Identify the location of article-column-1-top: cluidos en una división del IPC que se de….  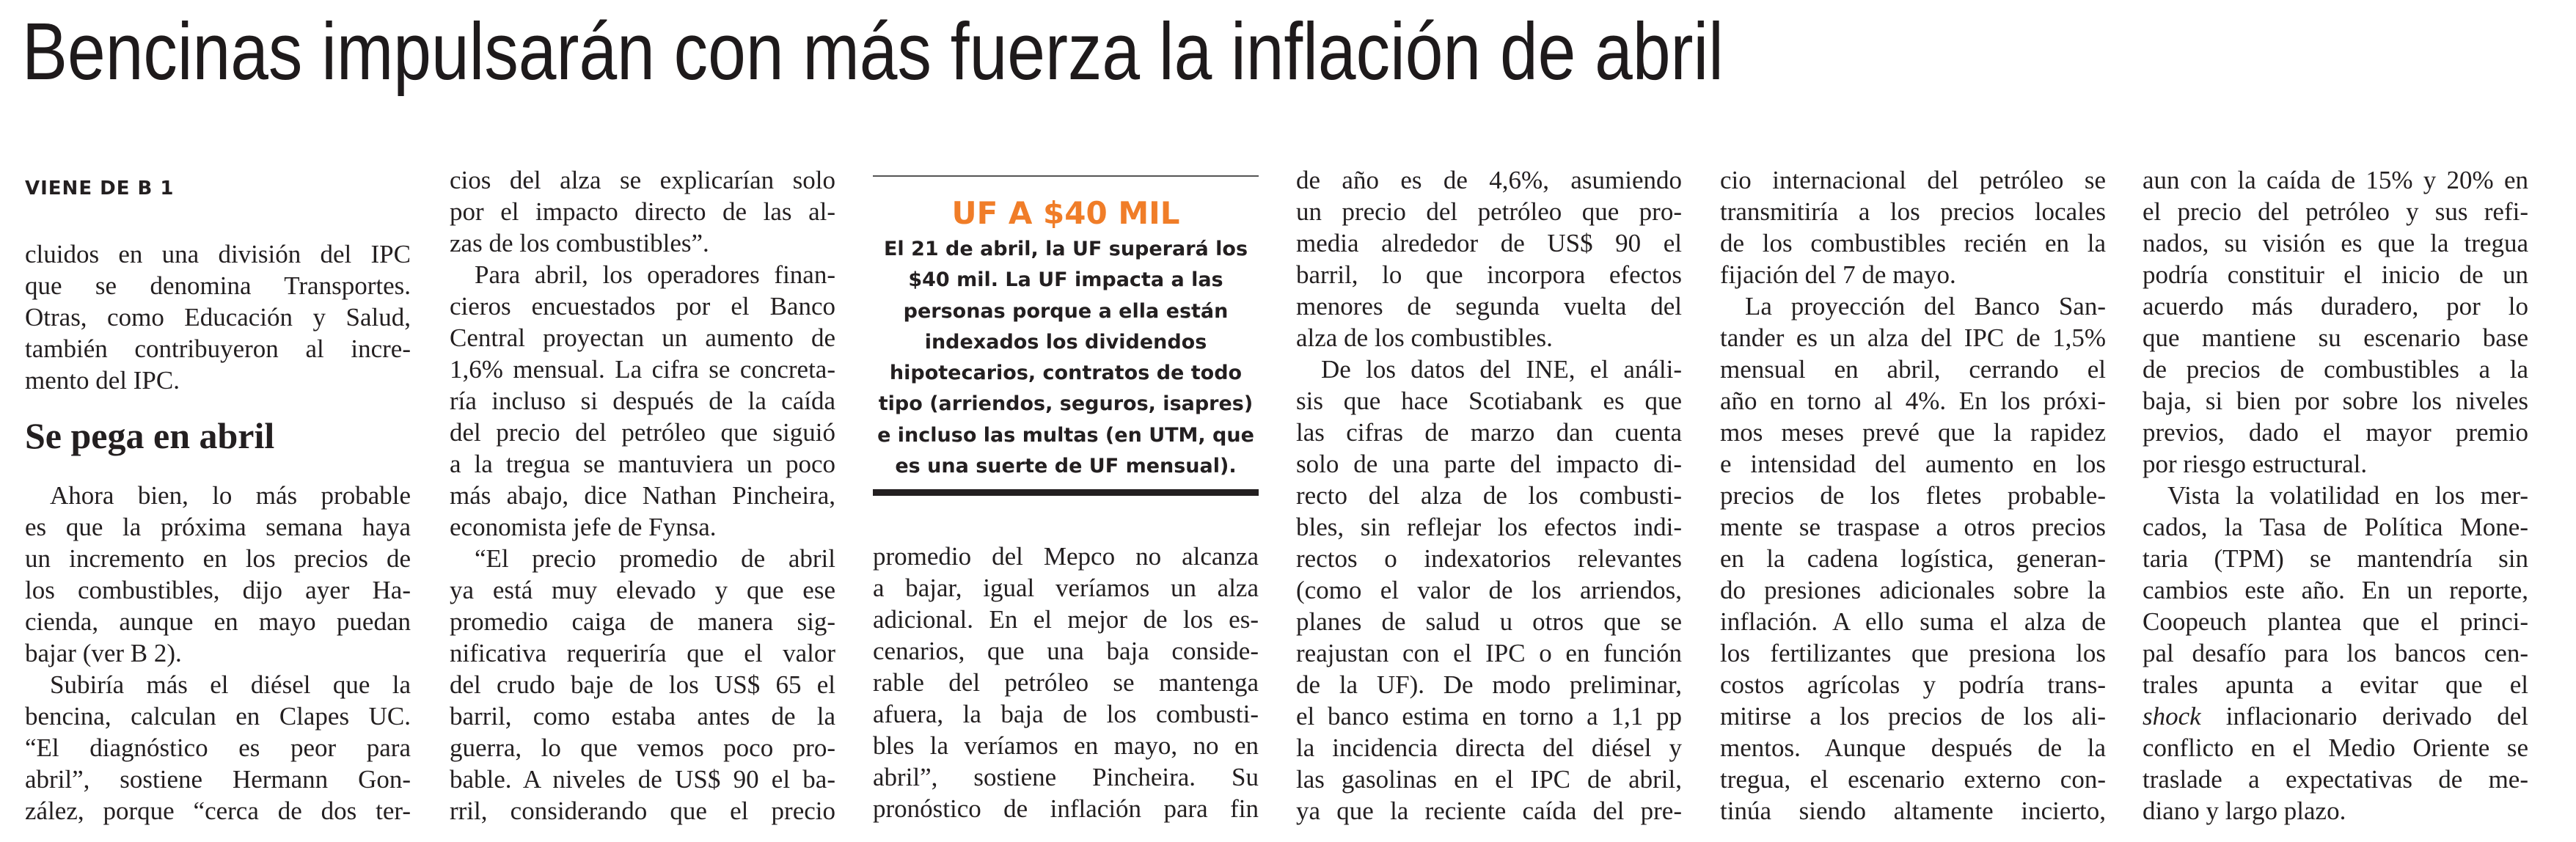
(218, 317).